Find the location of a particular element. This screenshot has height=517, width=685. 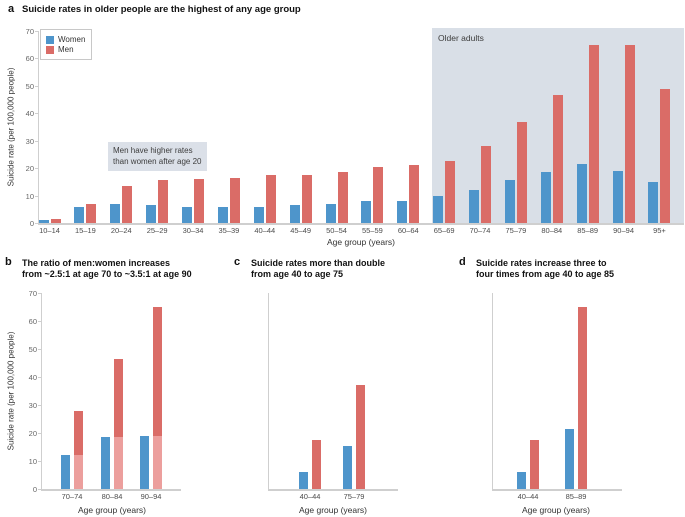

bar-women-a-35–39 is located at coordinates (222, 214).